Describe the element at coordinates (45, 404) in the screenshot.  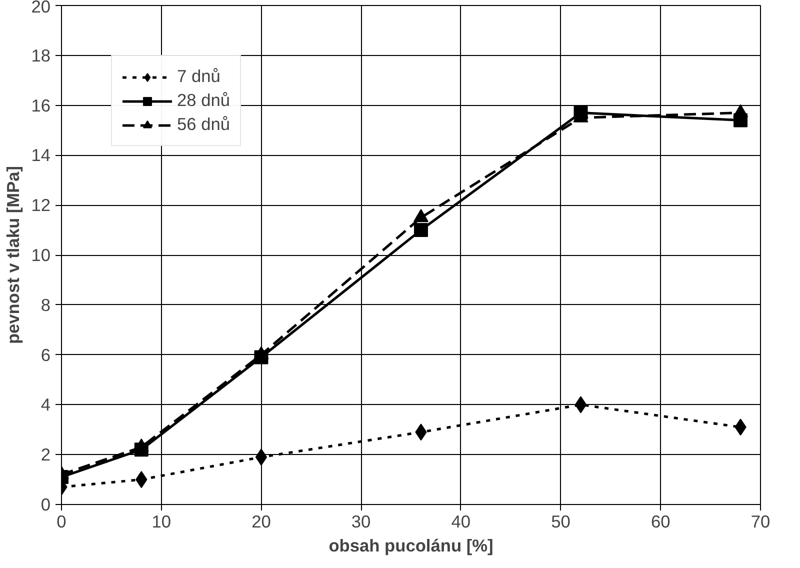
I see `y-tick-label: 4` at that location.